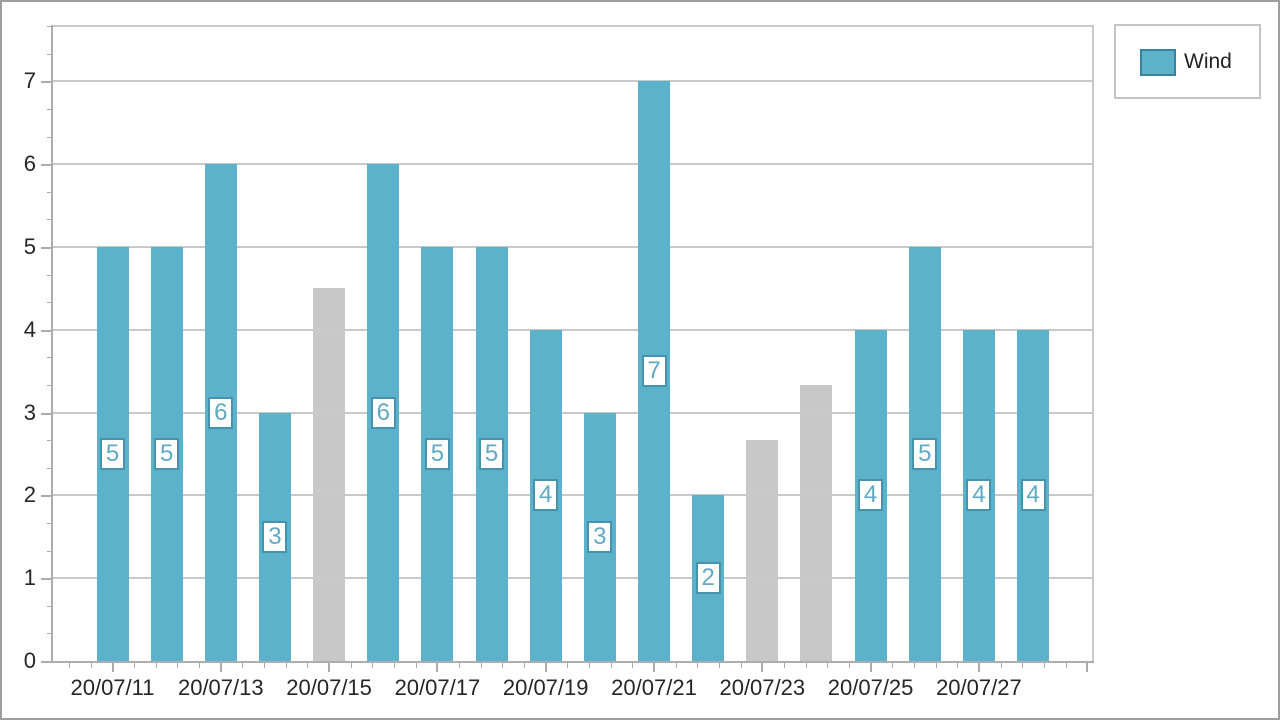 The height and width of the screenshot is (722, 1280). Describe the element at coordinates (816, 523) in the screenshot. I see `bar-muted-20/07/24` at that location.